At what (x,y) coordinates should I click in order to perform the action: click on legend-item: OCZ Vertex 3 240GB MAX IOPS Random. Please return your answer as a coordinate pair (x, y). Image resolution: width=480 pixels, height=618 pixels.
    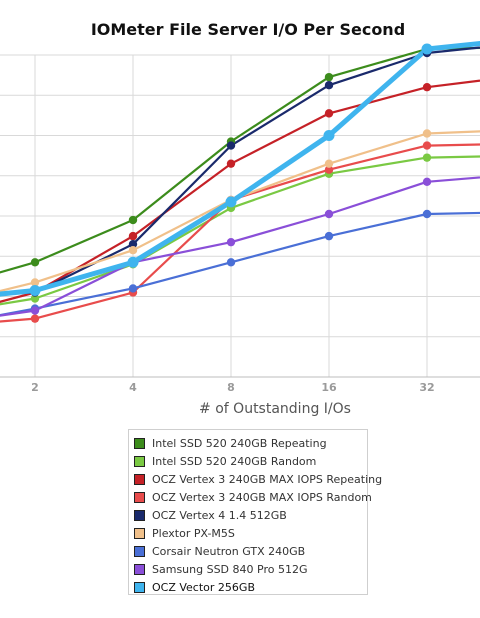
    Looking at the image, I should click on (253, 497).